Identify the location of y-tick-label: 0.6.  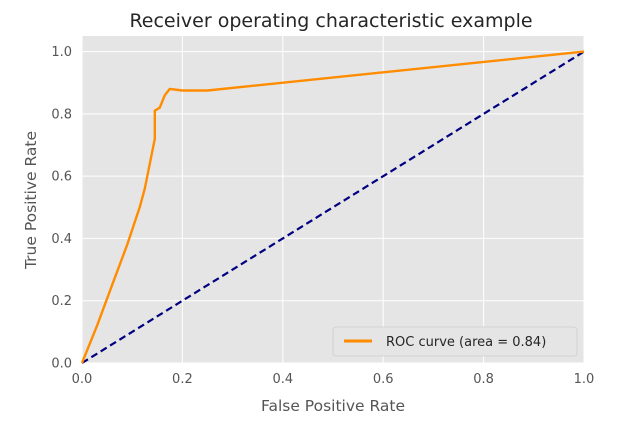
(61, 177).